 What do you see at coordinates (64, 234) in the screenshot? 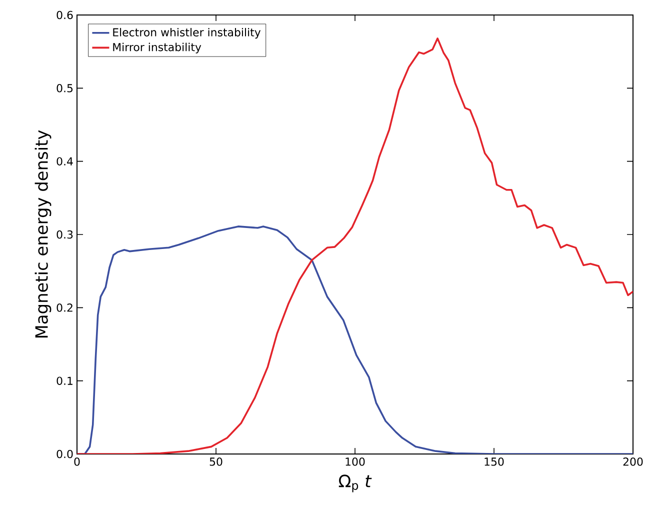
I see `y-tick-label: 0.3` at bounding box center [64, 234].